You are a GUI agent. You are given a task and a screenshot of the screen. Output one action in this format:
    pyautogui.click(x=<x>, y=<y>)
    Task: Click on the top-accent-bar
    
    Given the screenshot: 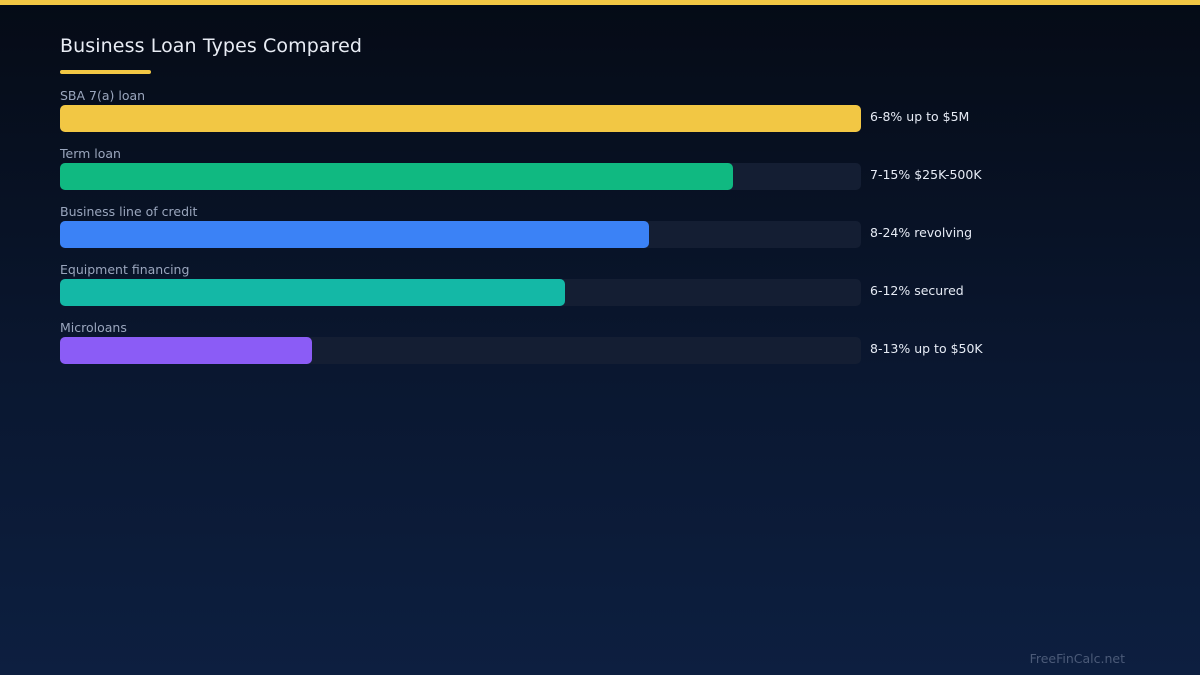 What is the action you would take?
    pyautogui.click(x=600, y=2)
    